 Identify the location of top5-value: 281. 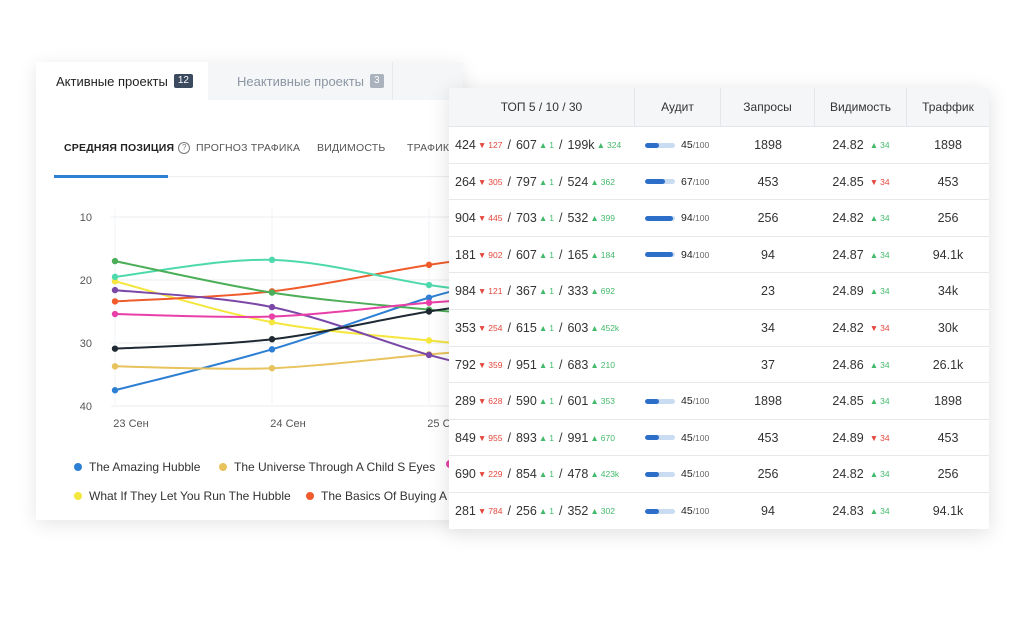
(465, 511).